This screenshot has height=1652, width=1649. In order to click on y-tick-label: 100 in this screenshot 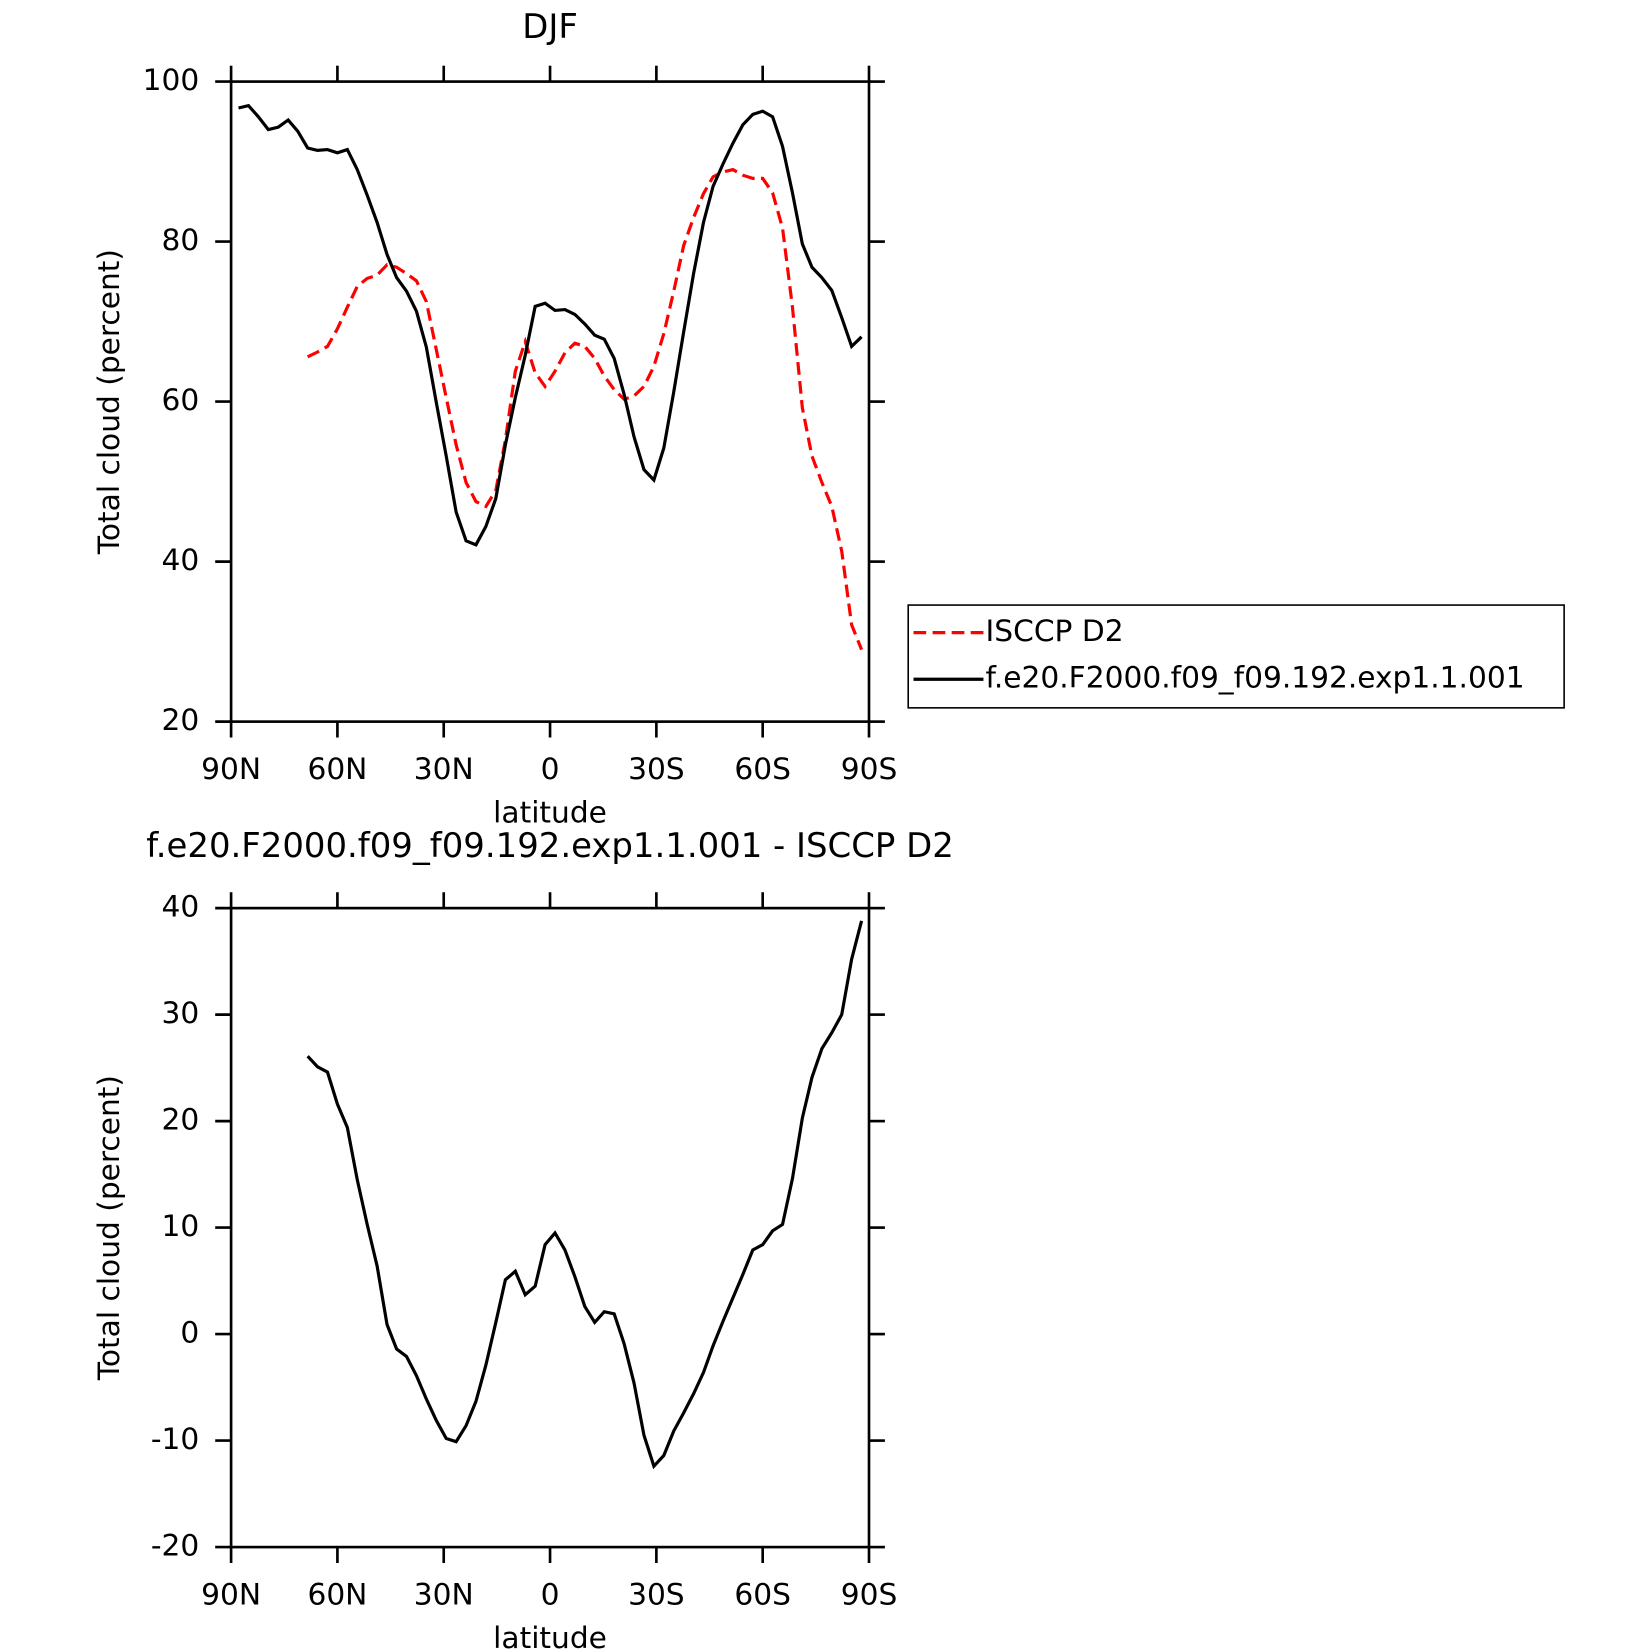, I will do `click(171, 79)`.